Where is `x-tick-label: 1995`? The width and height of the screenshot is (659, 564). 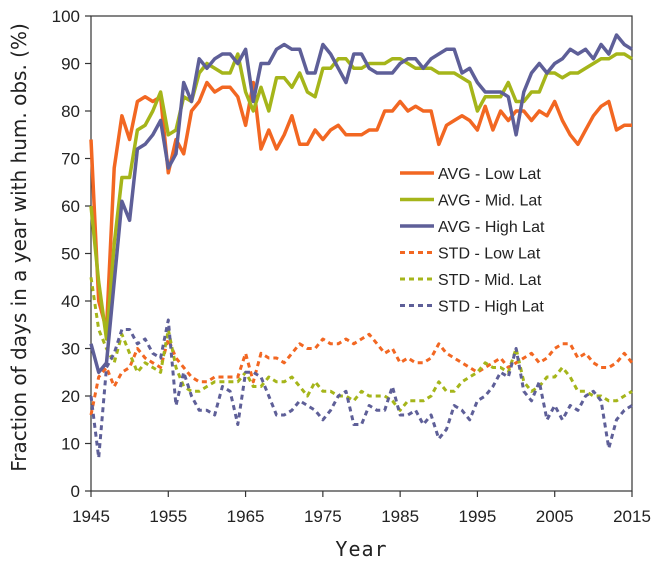
x-tick-label: 1995 is located at coordinates (478, 516).